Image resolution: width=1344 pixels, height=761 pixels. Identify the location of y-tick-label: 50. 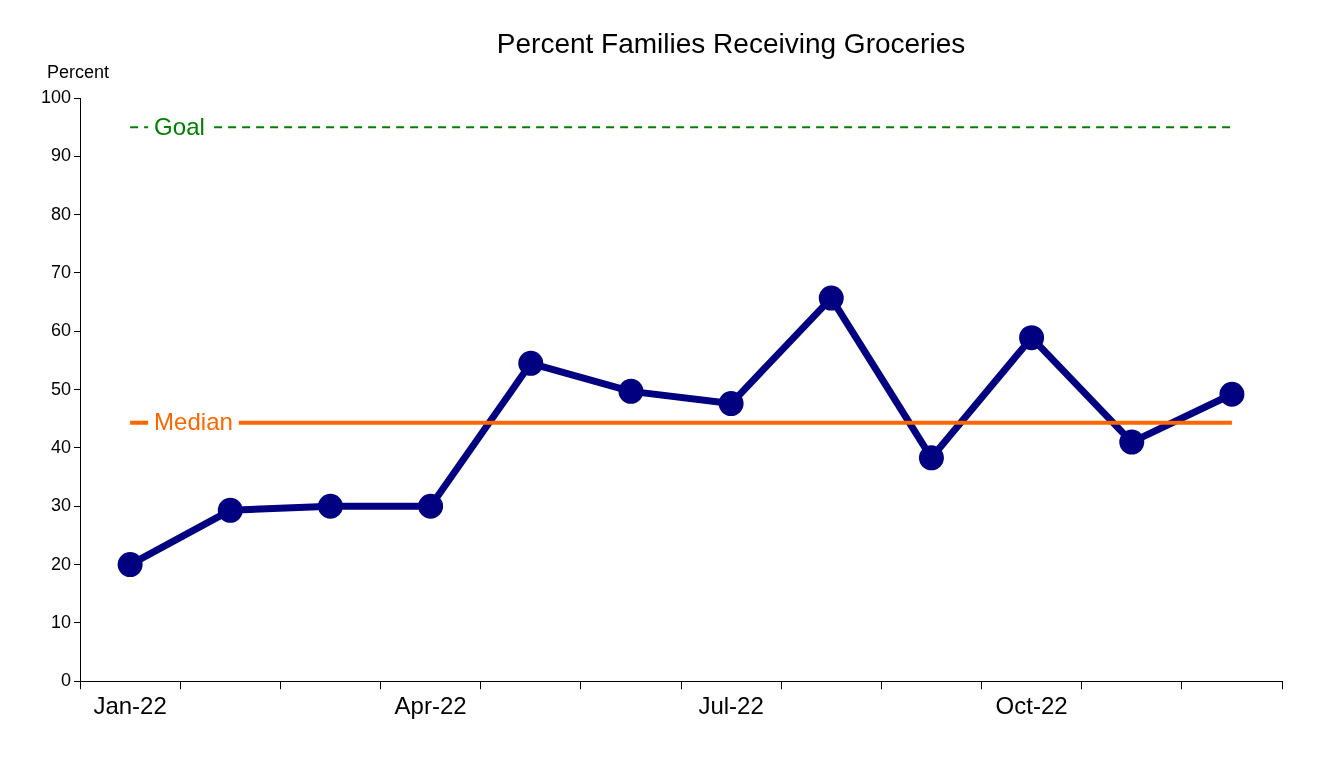
(61, 388).